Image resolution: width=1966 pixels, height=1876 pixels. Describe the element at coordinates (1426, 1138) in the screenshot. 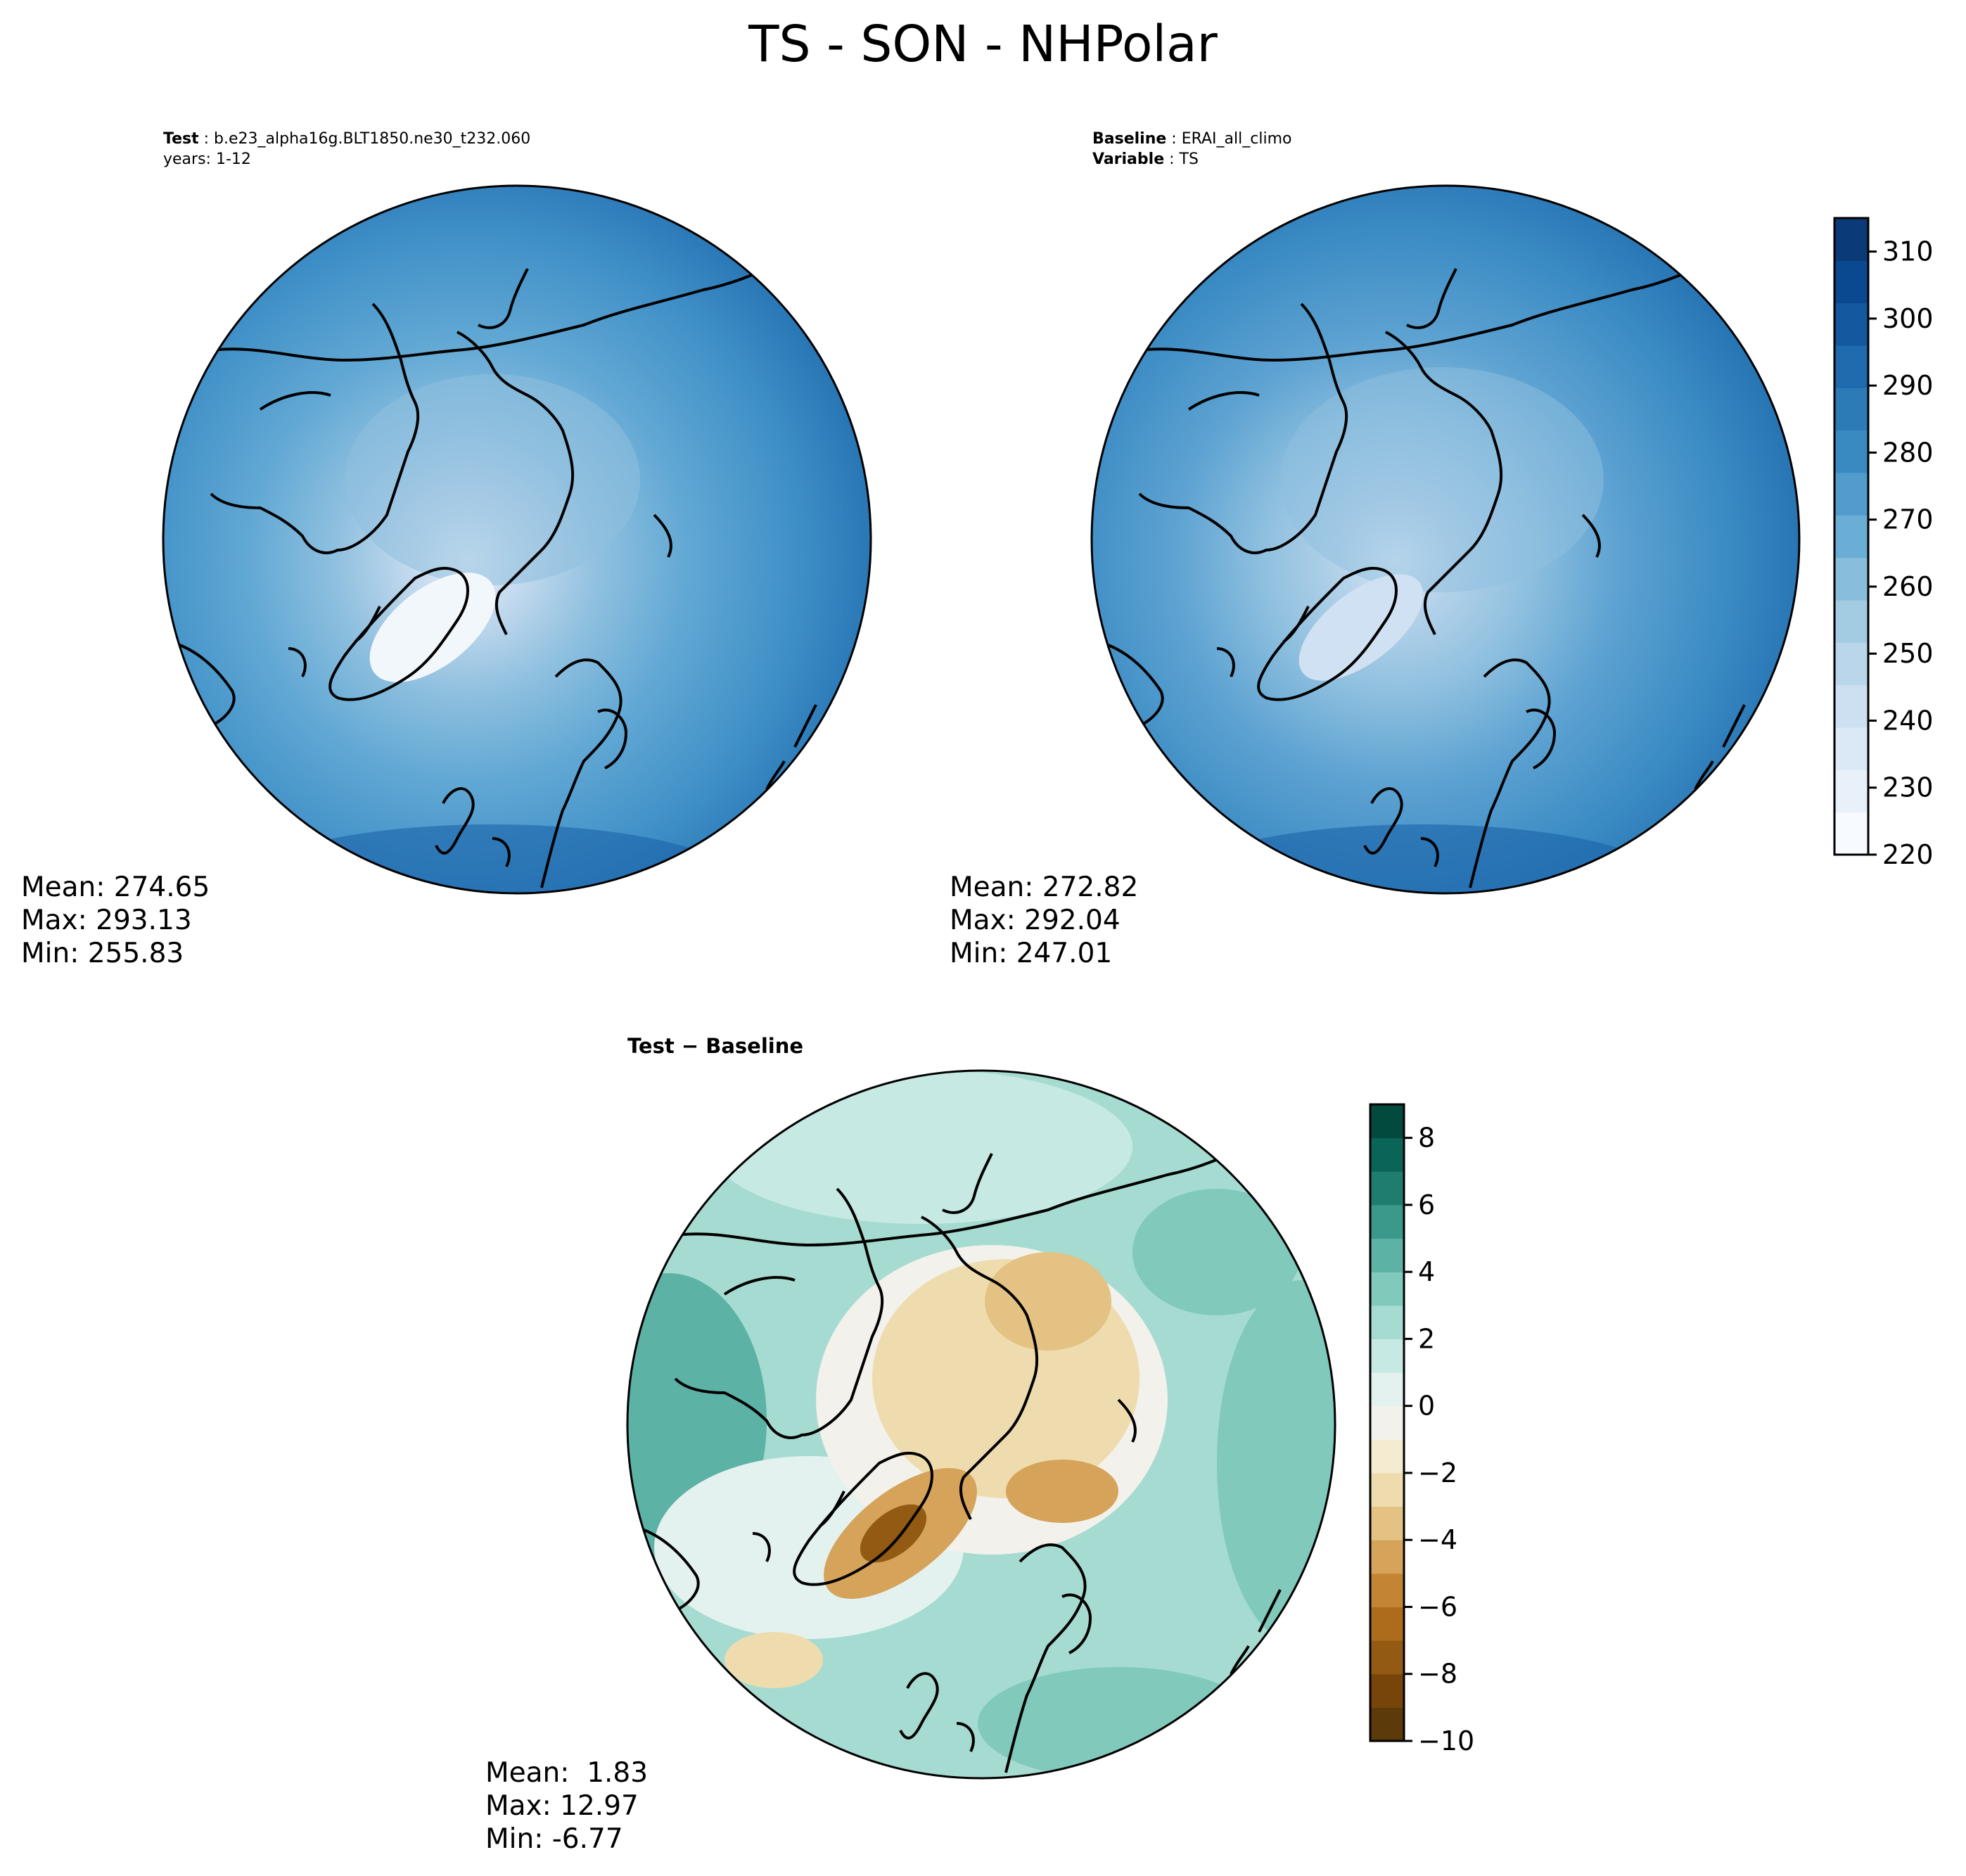

I see `difference-colorbar-tick-label: 8` at that location.